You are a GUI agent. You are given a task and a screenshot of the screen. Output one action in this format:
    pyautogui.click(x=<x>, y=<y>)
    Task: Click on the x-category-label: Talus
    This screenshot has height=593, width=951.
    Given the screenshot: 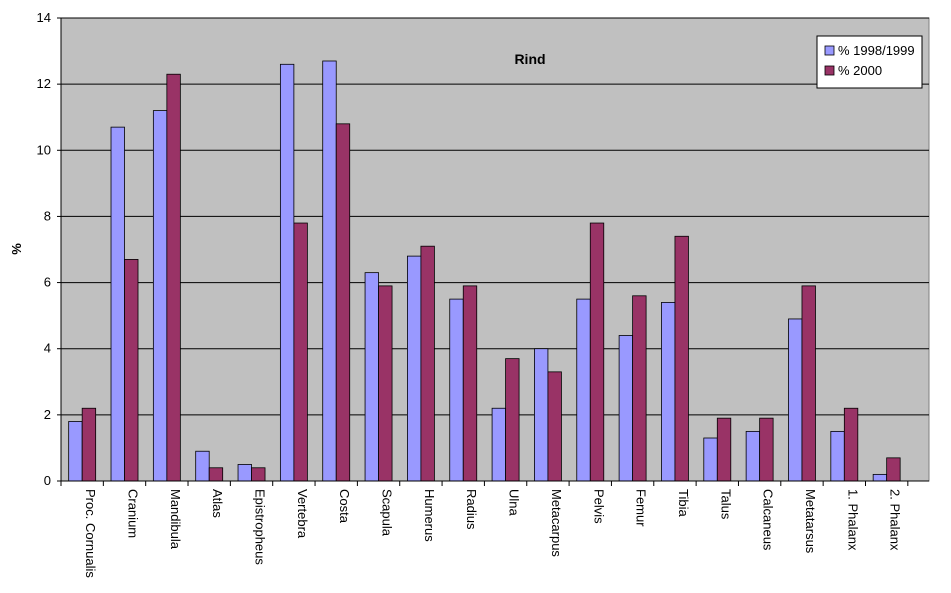 What is the action you would take?
    pyautogui.click(x=725, y=504)
    